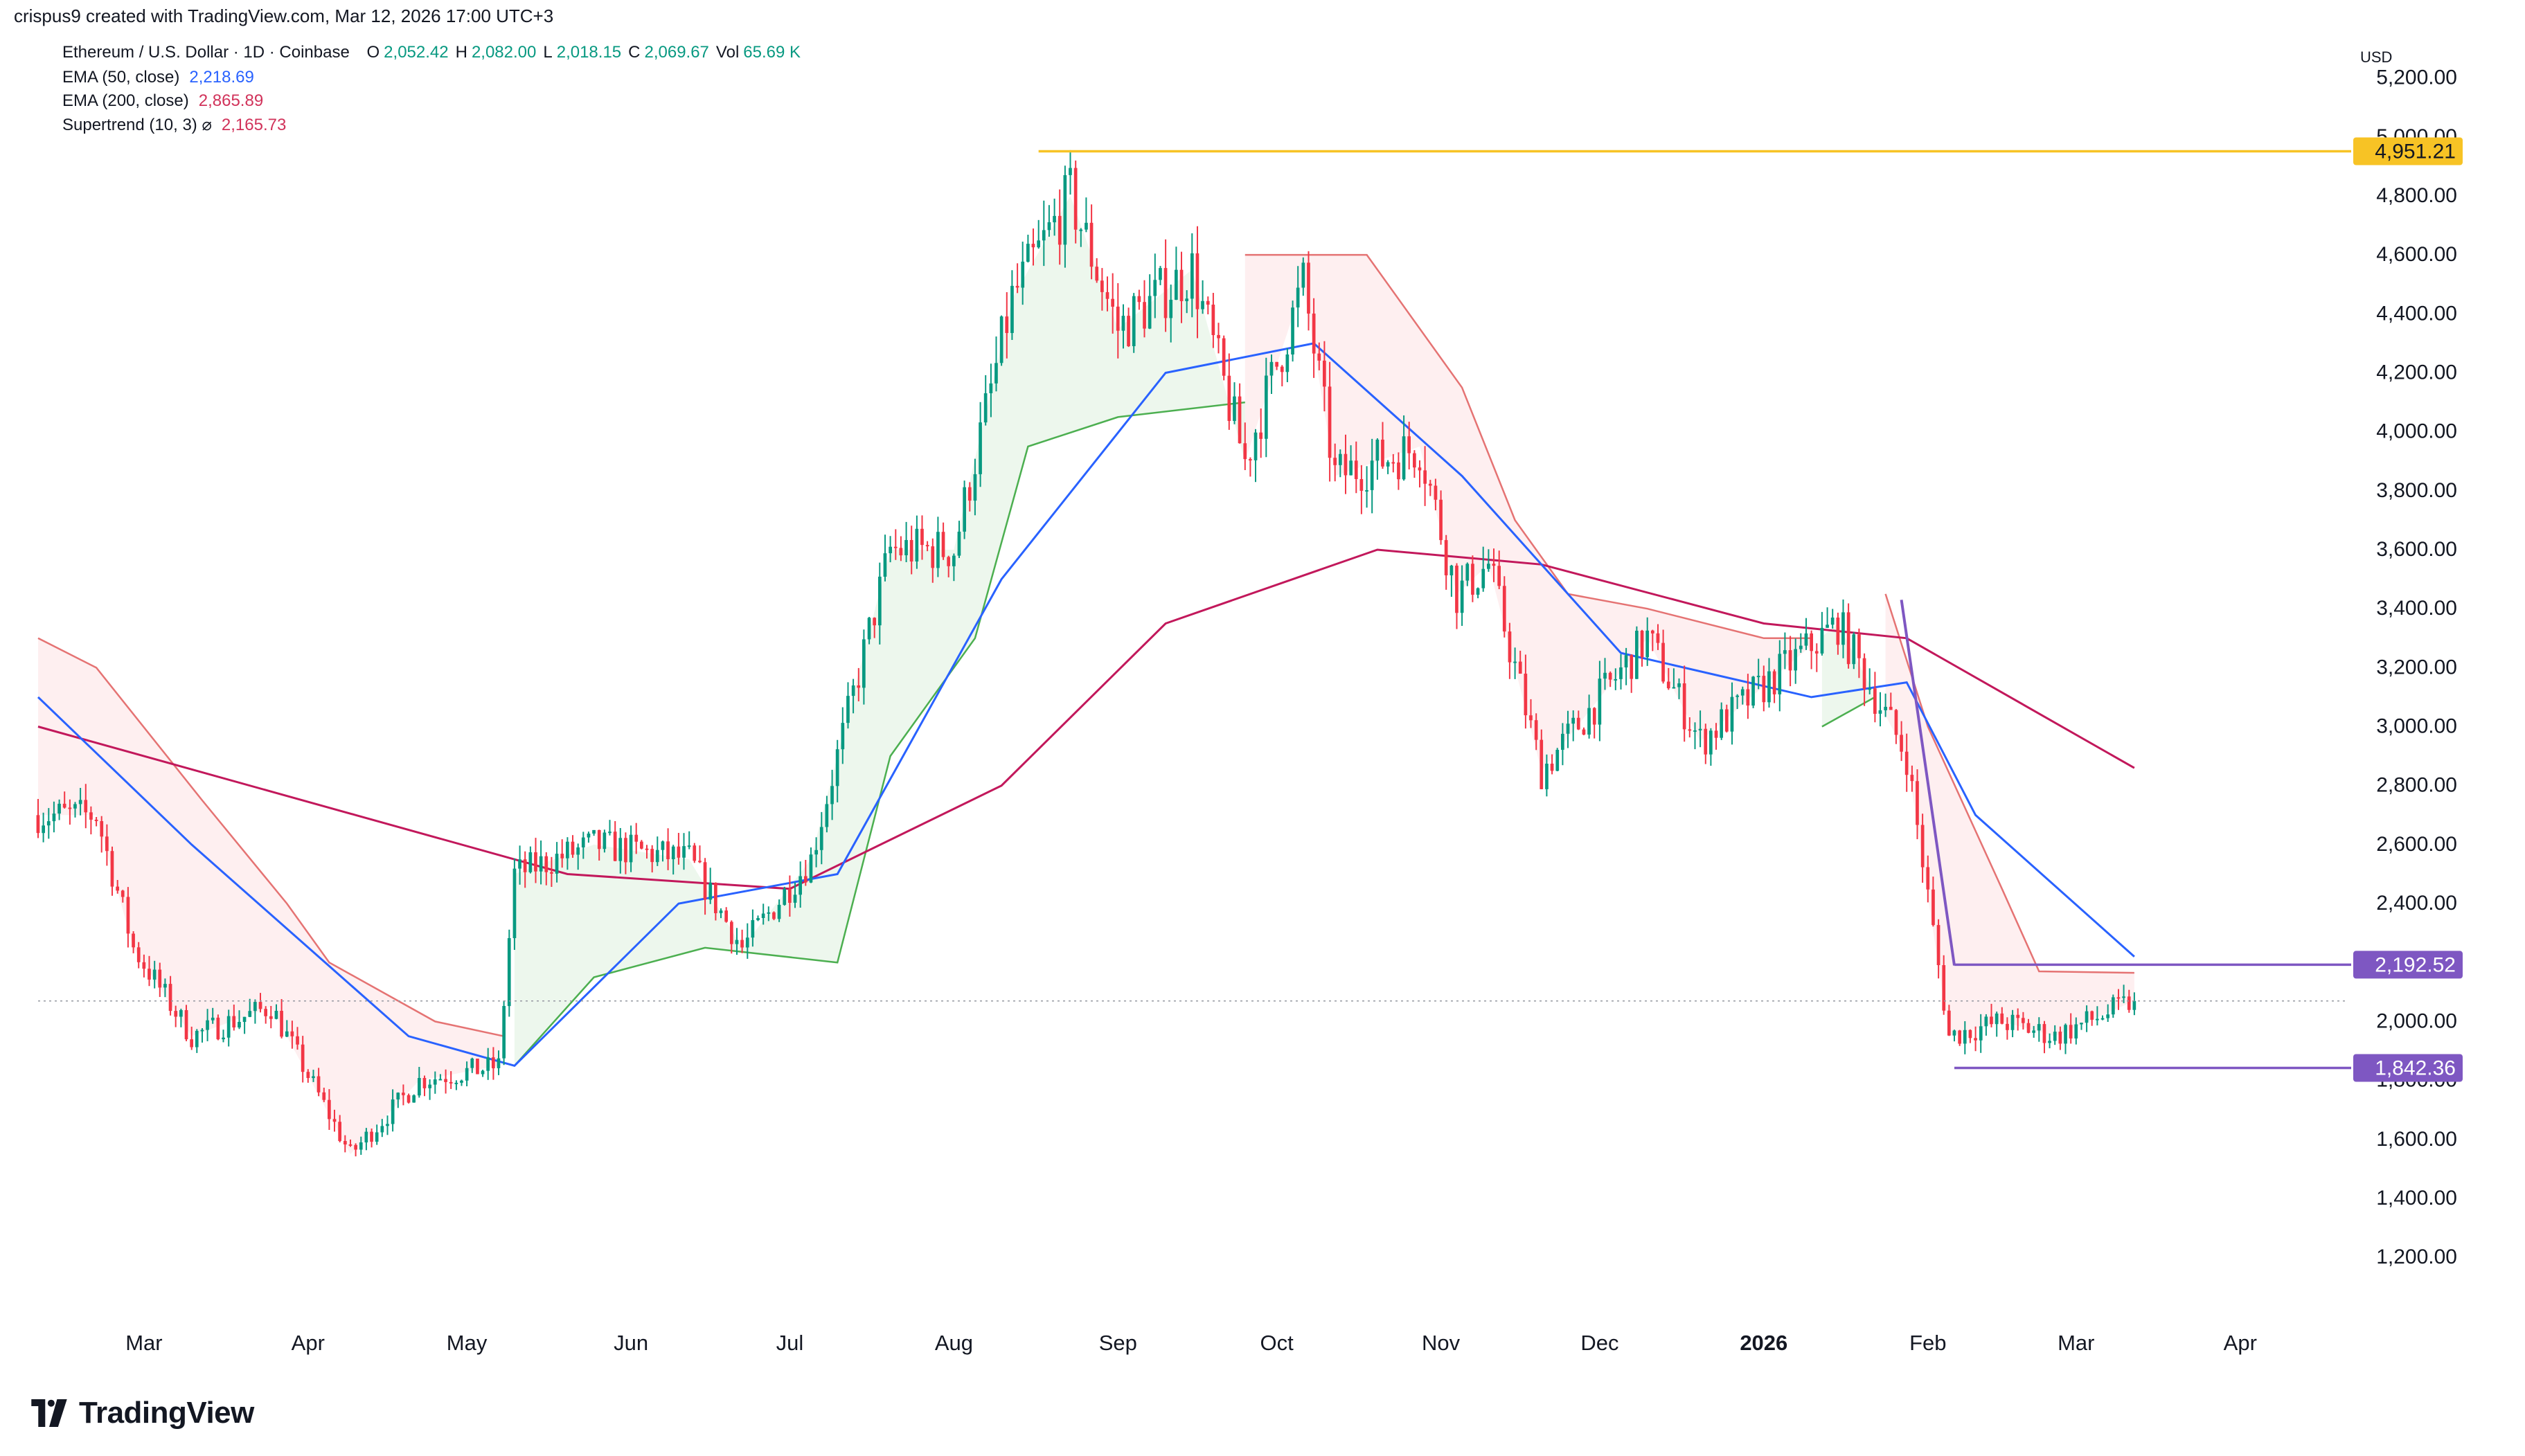 The height and width of the screenshot is (1456, 2525). I want to click on price-level-tag, so click(2408, 965).